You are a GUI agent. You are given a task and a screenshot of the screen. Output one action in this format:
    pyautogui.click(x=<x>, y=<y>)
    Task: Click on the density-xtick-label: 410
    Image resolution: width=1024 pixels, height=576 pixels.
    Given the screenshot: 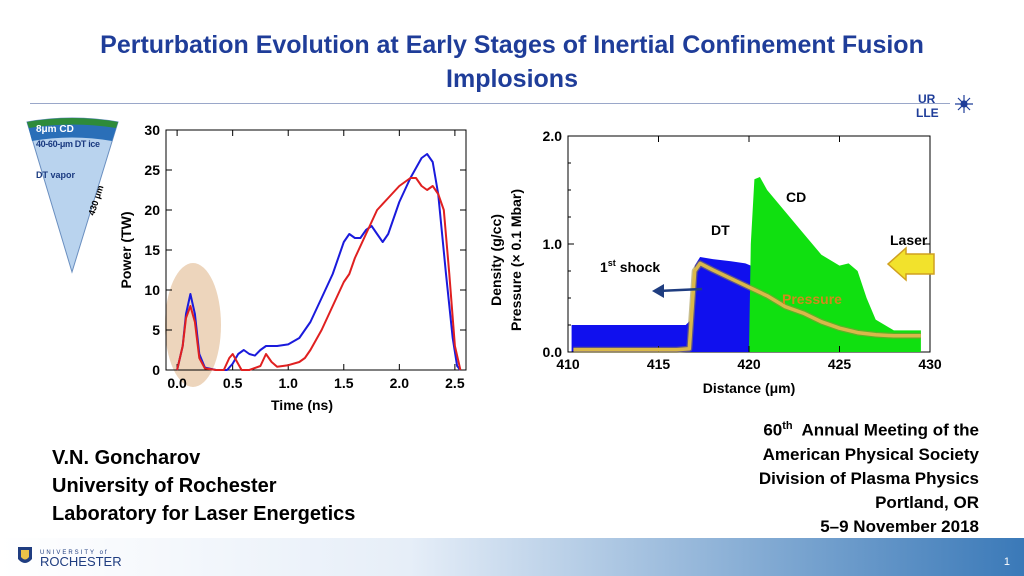 What is the action you would take?
    pyautogui.click(x=568, y=364)
    